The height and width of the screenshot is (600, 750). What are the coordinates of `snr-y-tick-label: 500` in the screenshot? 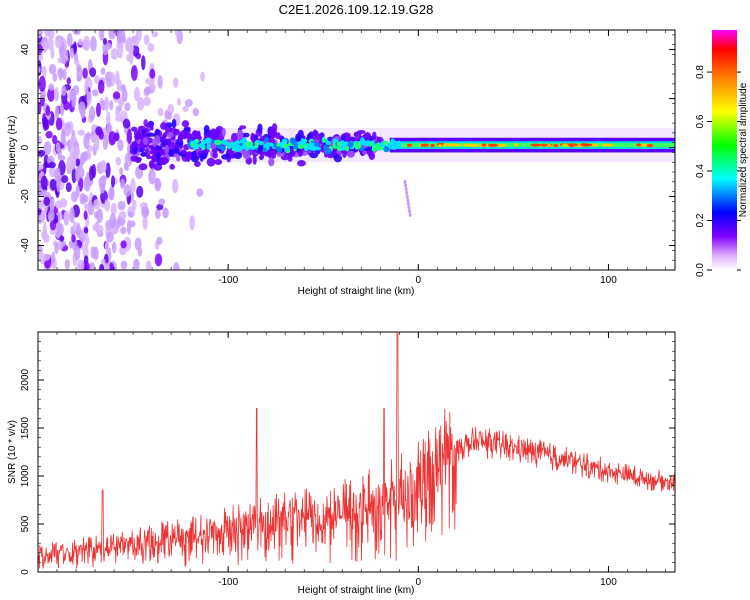 It's located at (25, 523).